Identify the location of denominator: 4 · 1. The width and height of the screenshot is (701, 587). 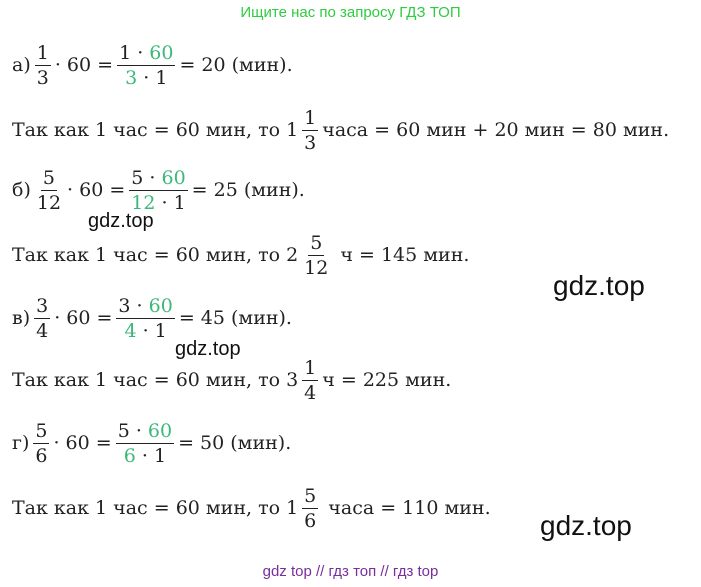
(145, 331).